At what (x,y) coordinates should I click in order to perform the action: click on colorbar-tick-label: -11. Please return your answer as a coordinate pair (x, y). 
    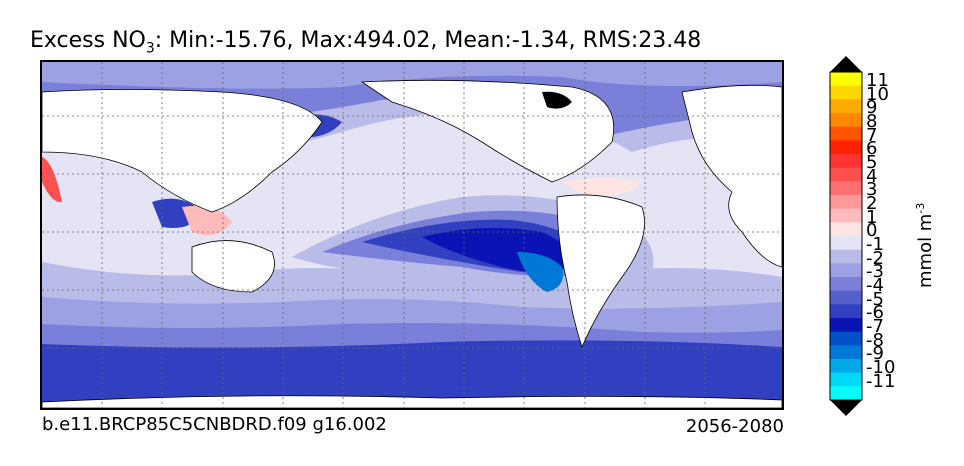
    Looking at the image, I should click on (881, 381).